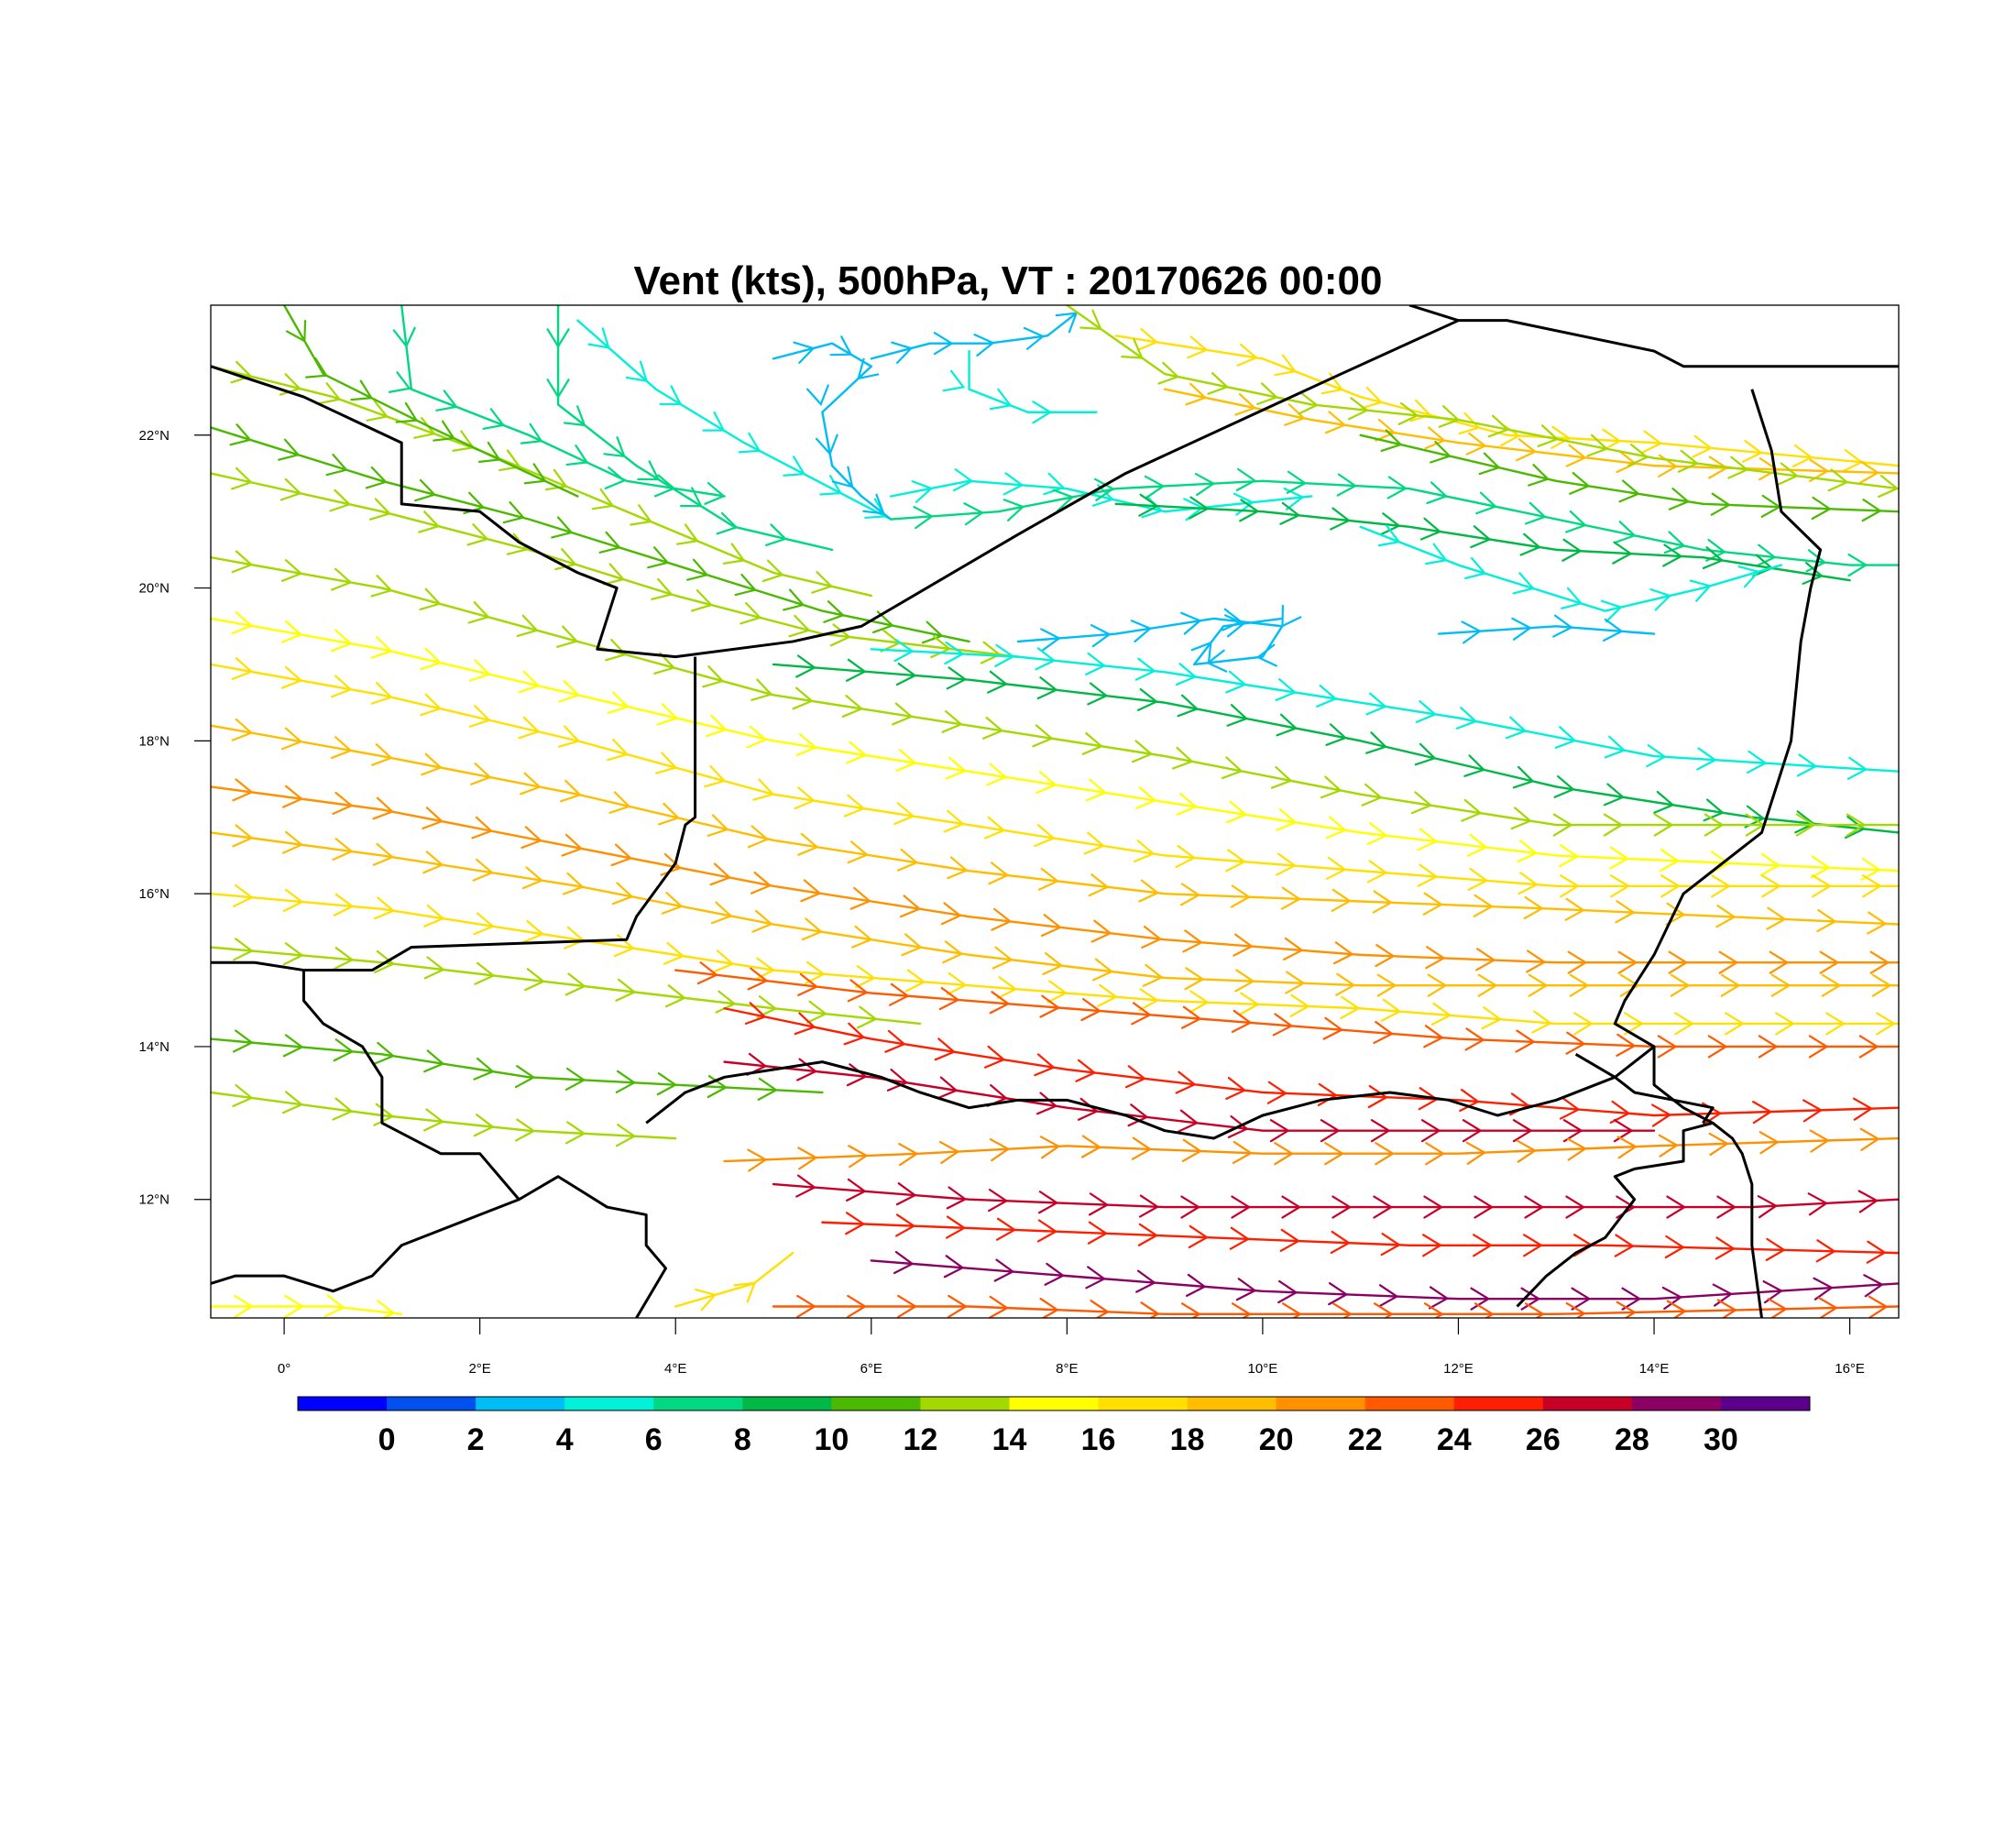 The height and width of the screenshot is (1833, 2016). Describe the element at coordinates (154, 589) in the screenshot. I see `lat-tick-label: 20°N` at that location.